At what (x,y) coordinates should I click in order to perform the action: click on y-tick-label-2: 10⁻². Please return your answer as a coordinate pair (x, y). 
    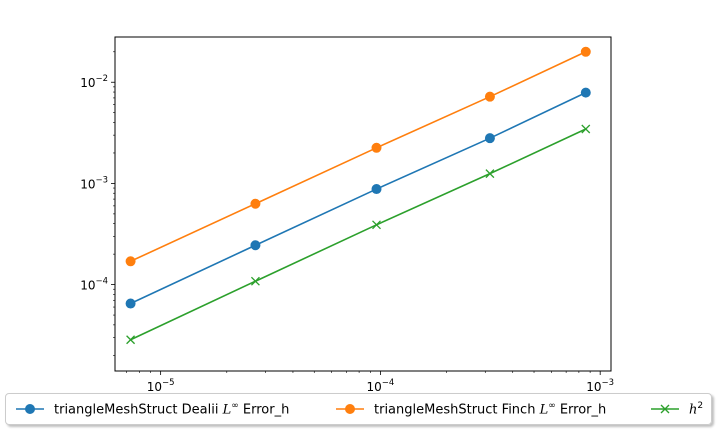
    Looking at the image, I should click on (94, 82).